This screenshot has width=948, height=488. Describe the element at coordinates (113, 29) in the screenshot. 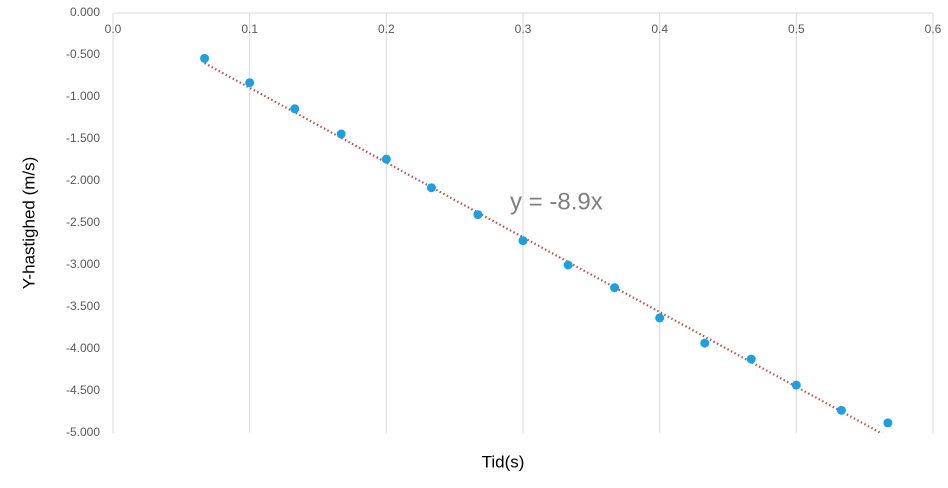

I see `x-tick-label: 0.0` at that location.